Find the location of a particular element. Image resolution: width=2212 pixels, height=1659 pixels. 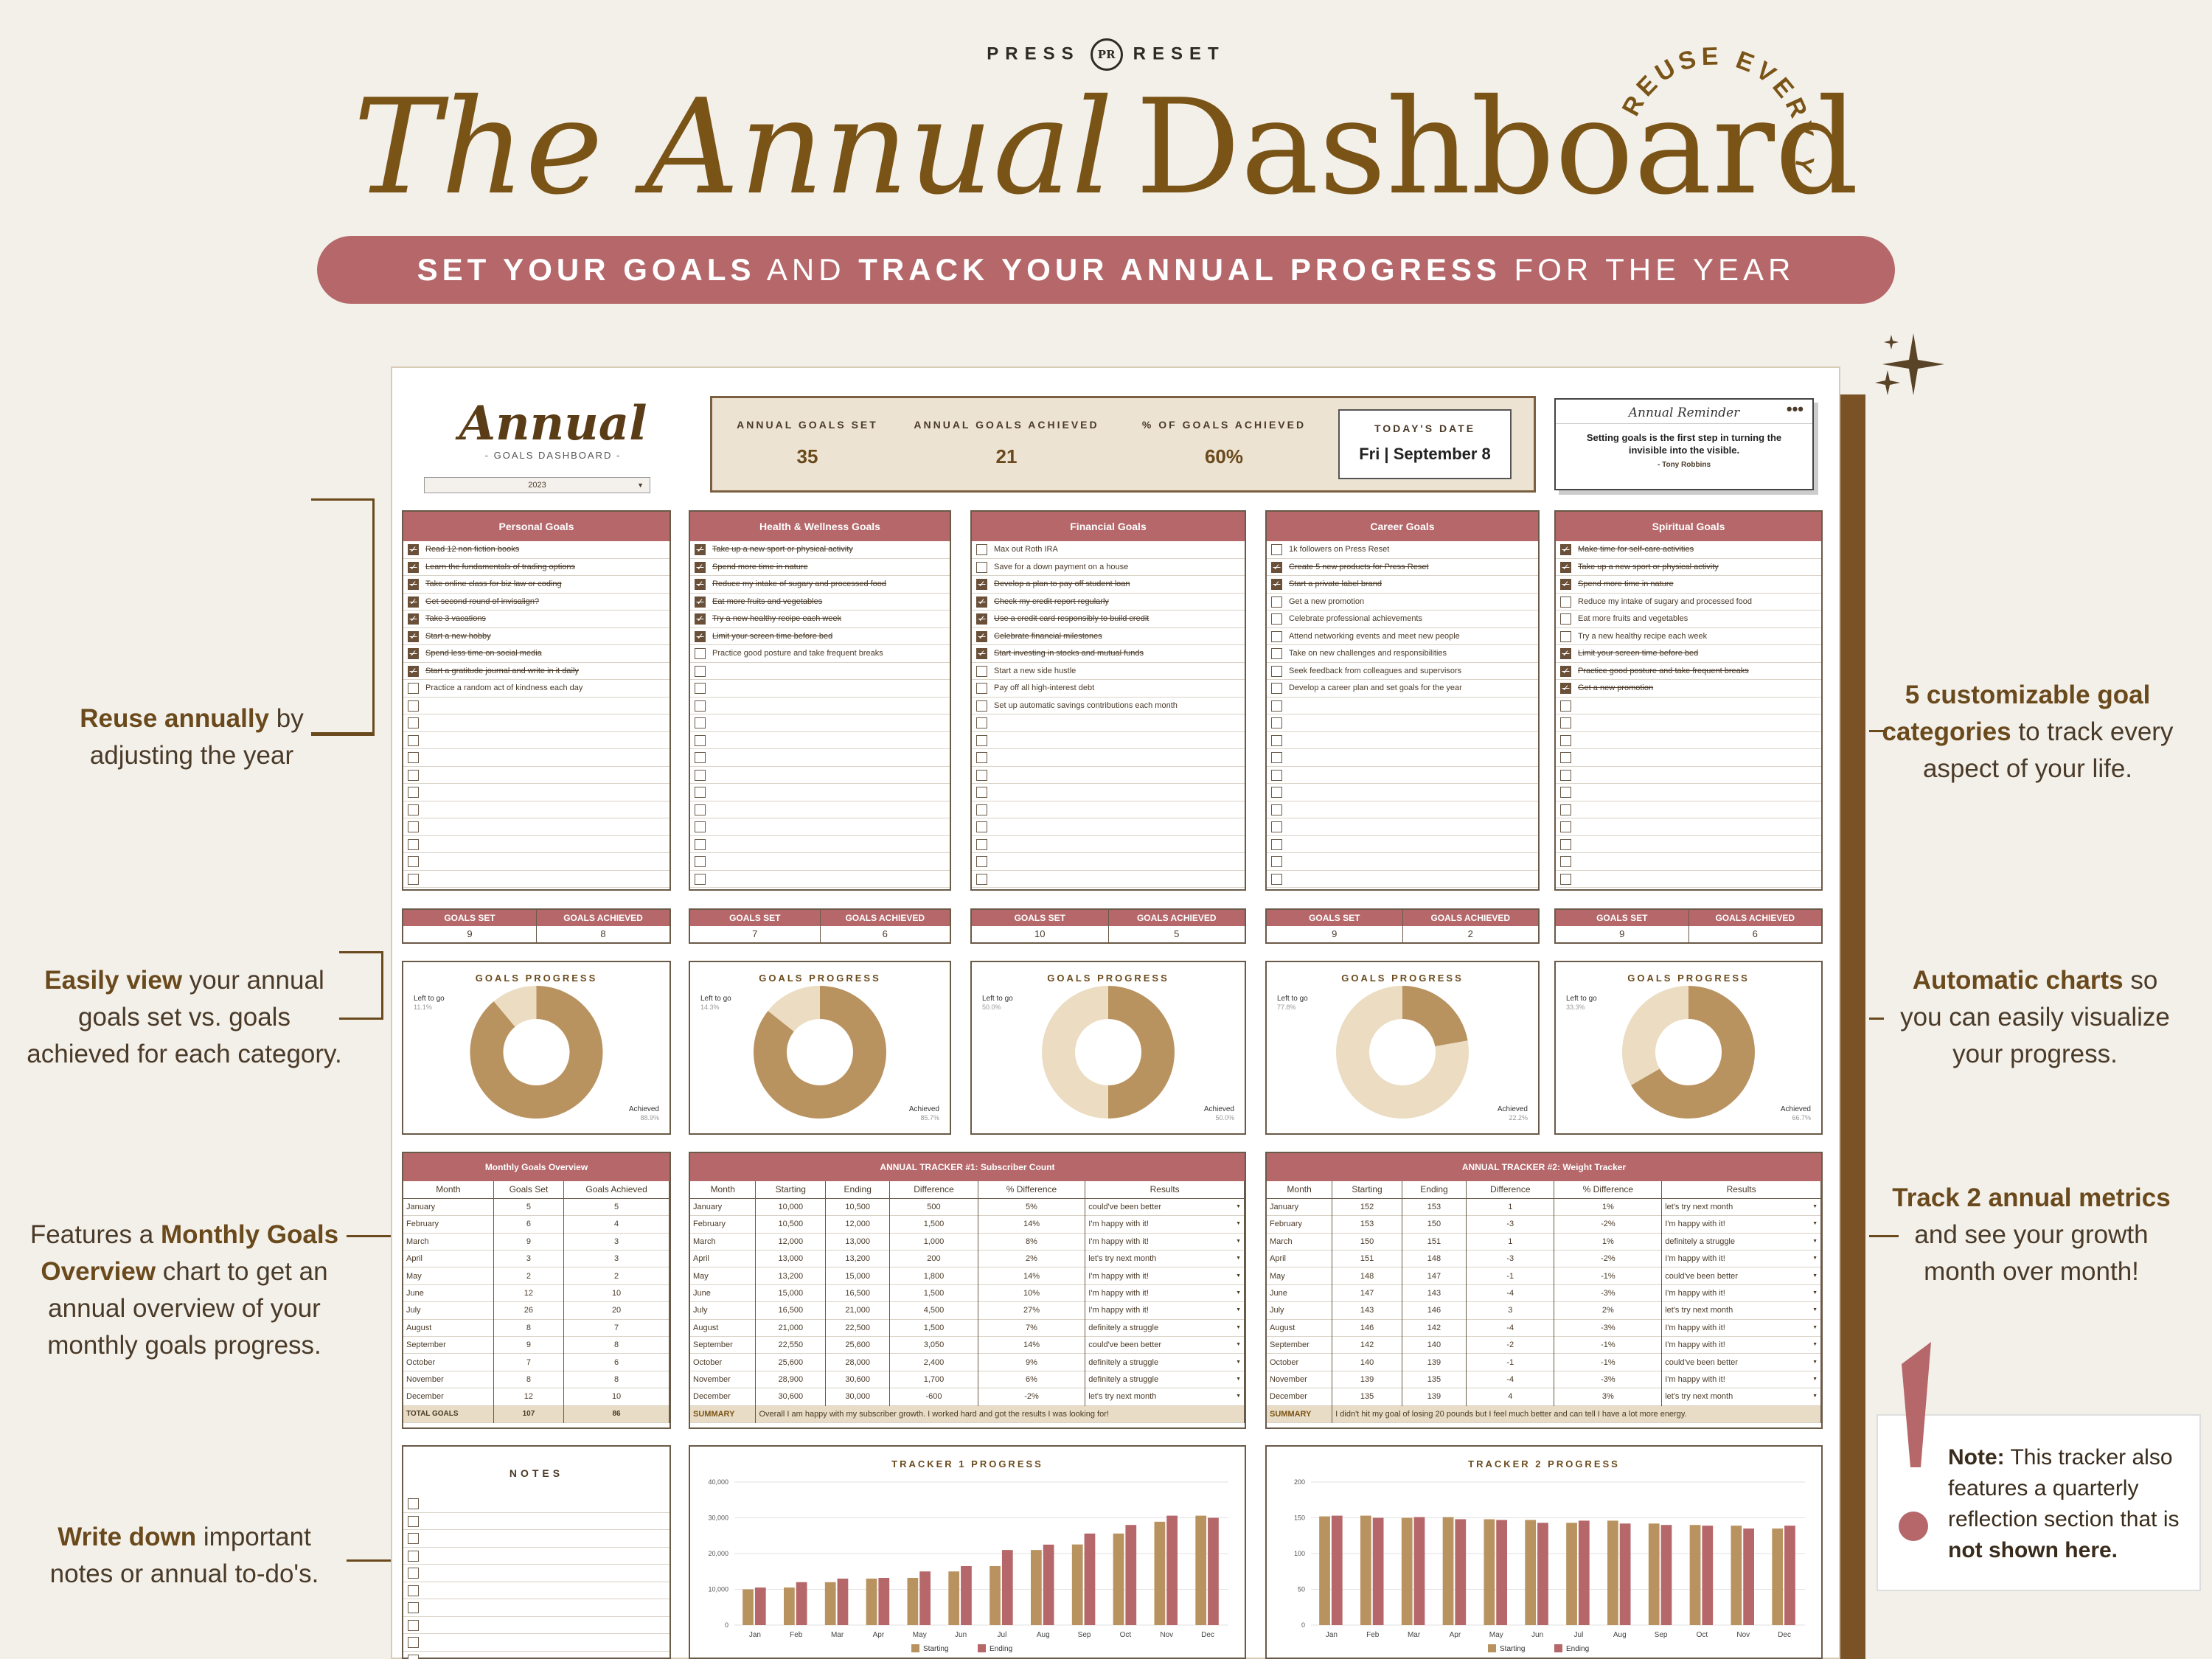

more-icon: ••• is located at coordinates (1795, 409).